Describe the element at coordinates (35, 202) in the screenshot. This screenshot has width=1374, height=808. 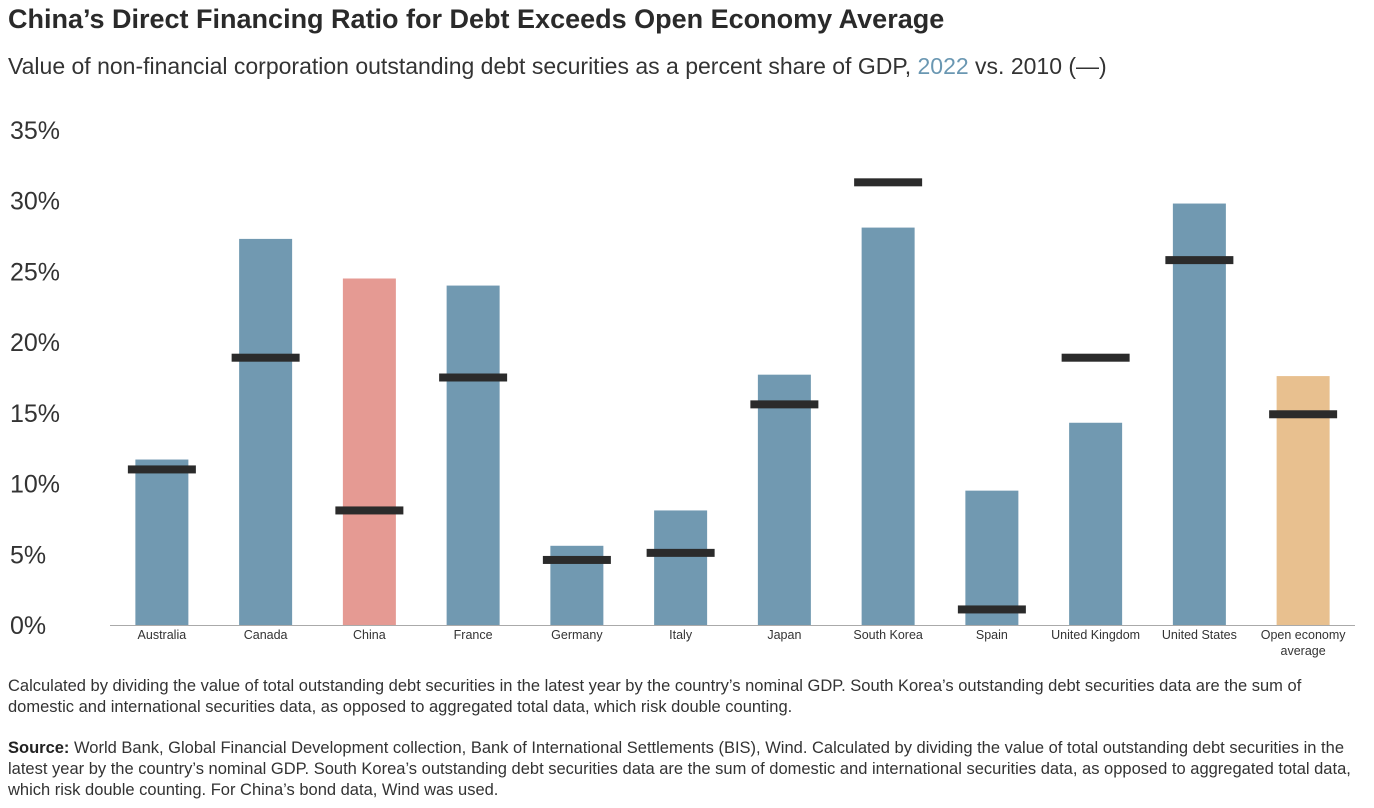
I see `y-tick-label-30: 30%` at that location.